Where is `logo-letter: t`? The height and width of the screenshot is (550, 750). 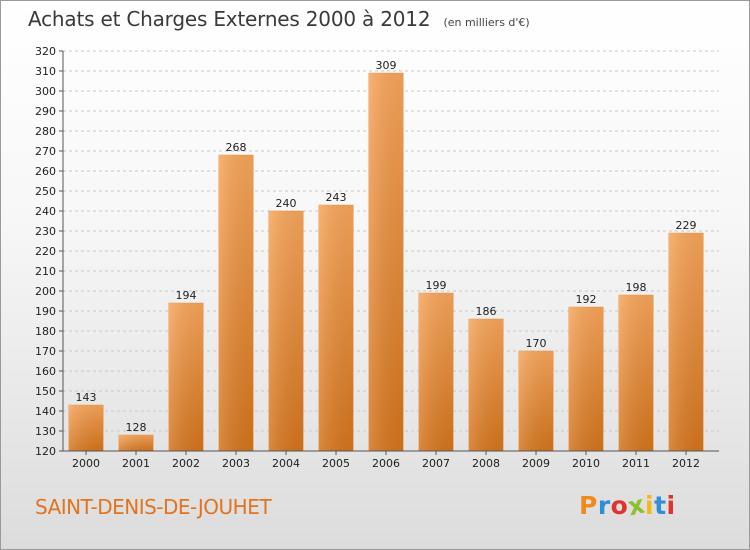
logo-letter: t is located at coordinates (660, 505).